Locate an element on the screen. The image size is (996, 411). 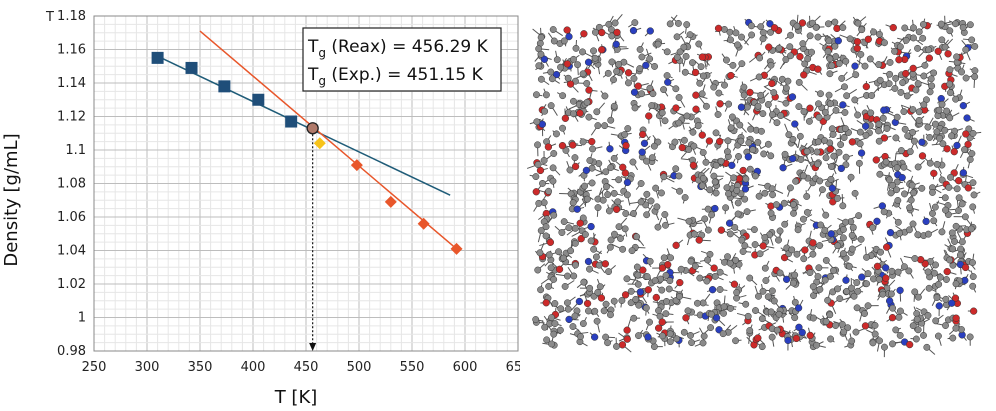
y-tick-label: 1.18 is located at coordinates (71, 16).